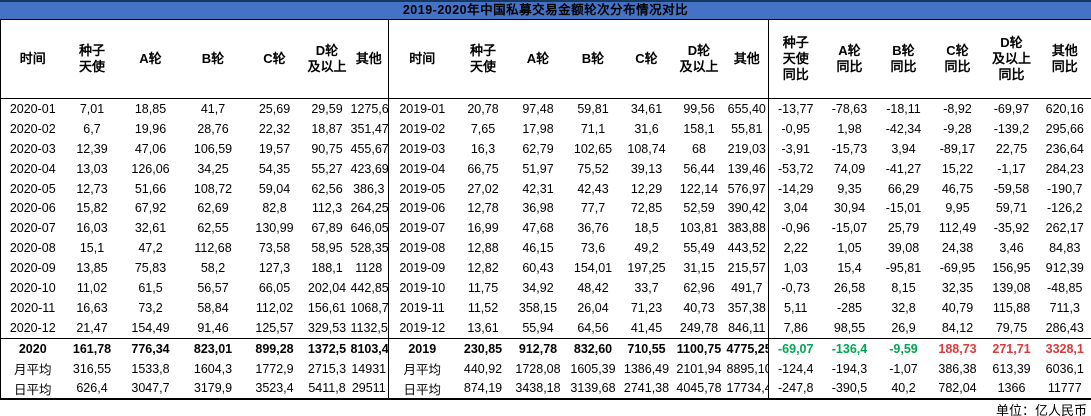 The height and width of the screenshot is (416, 1091). Describe the element at coordinates (150, 388) in the screenshot. I see `cell: 3047,7` at that location.